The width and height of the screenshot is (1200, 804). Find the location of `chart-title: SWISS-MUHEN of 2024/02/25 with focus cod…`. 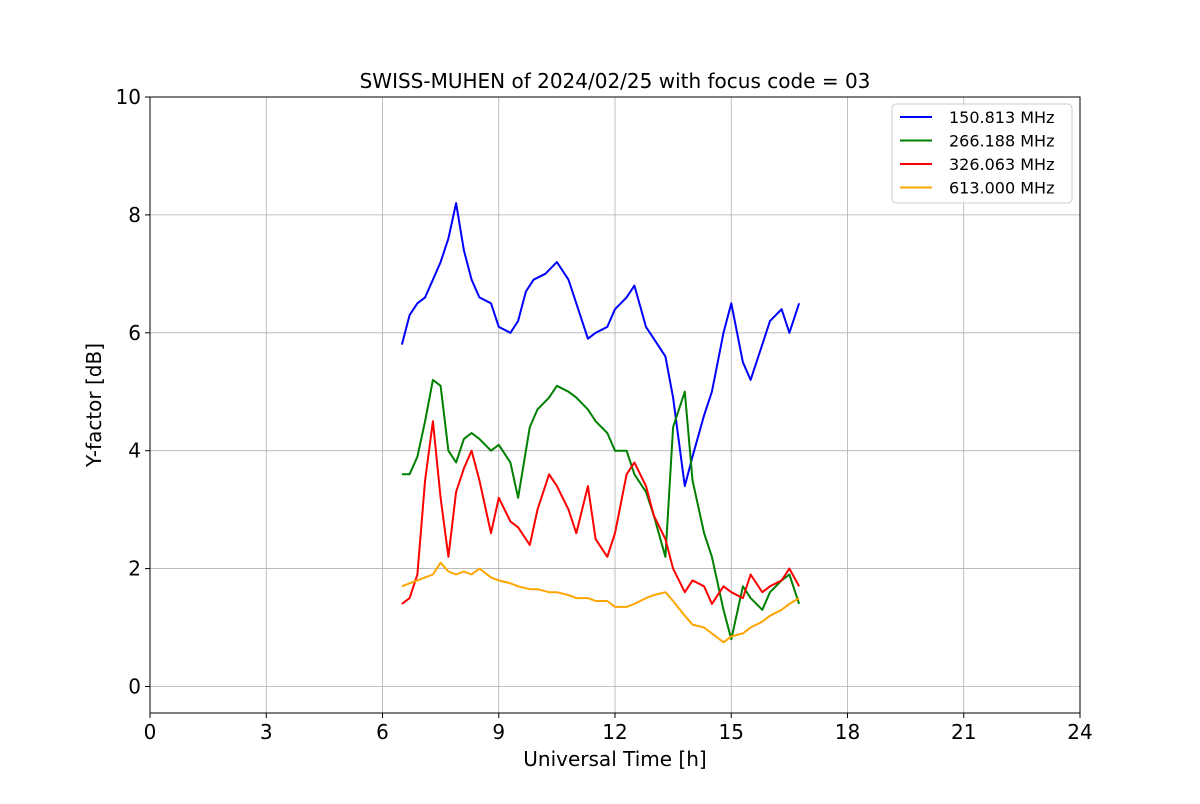

chart-title: SWISS-MUHEN of 2024/02/25 with focus cod… is located at coordinates (615, 81).